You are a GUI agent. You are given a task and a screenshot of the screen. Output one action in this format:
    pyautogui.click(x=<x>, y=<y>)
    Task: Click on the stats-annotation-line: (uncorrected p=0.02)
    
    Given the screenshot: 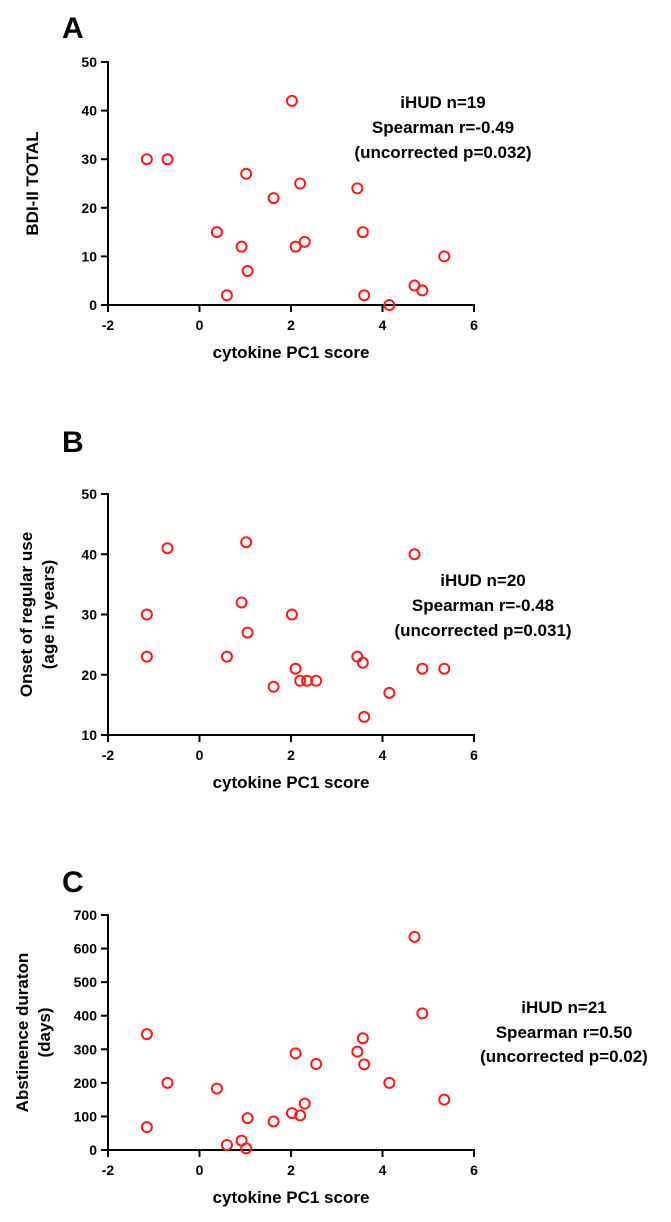 What is the action you would take?
    pyautogui.click(x=564, y=1056)
    